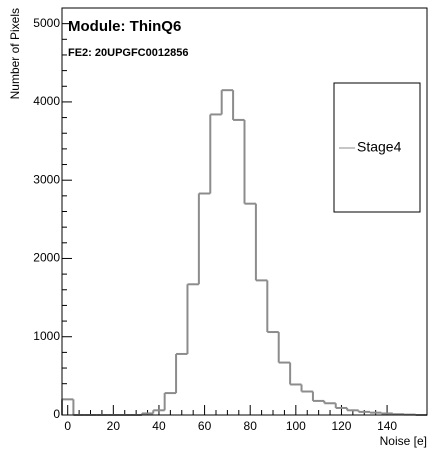 The height and width of the screenshot is (455, 432). Describe the element at coordinates (403, 441) in the screenshot. I see `x-axis-label: Noise [e]` at that location.